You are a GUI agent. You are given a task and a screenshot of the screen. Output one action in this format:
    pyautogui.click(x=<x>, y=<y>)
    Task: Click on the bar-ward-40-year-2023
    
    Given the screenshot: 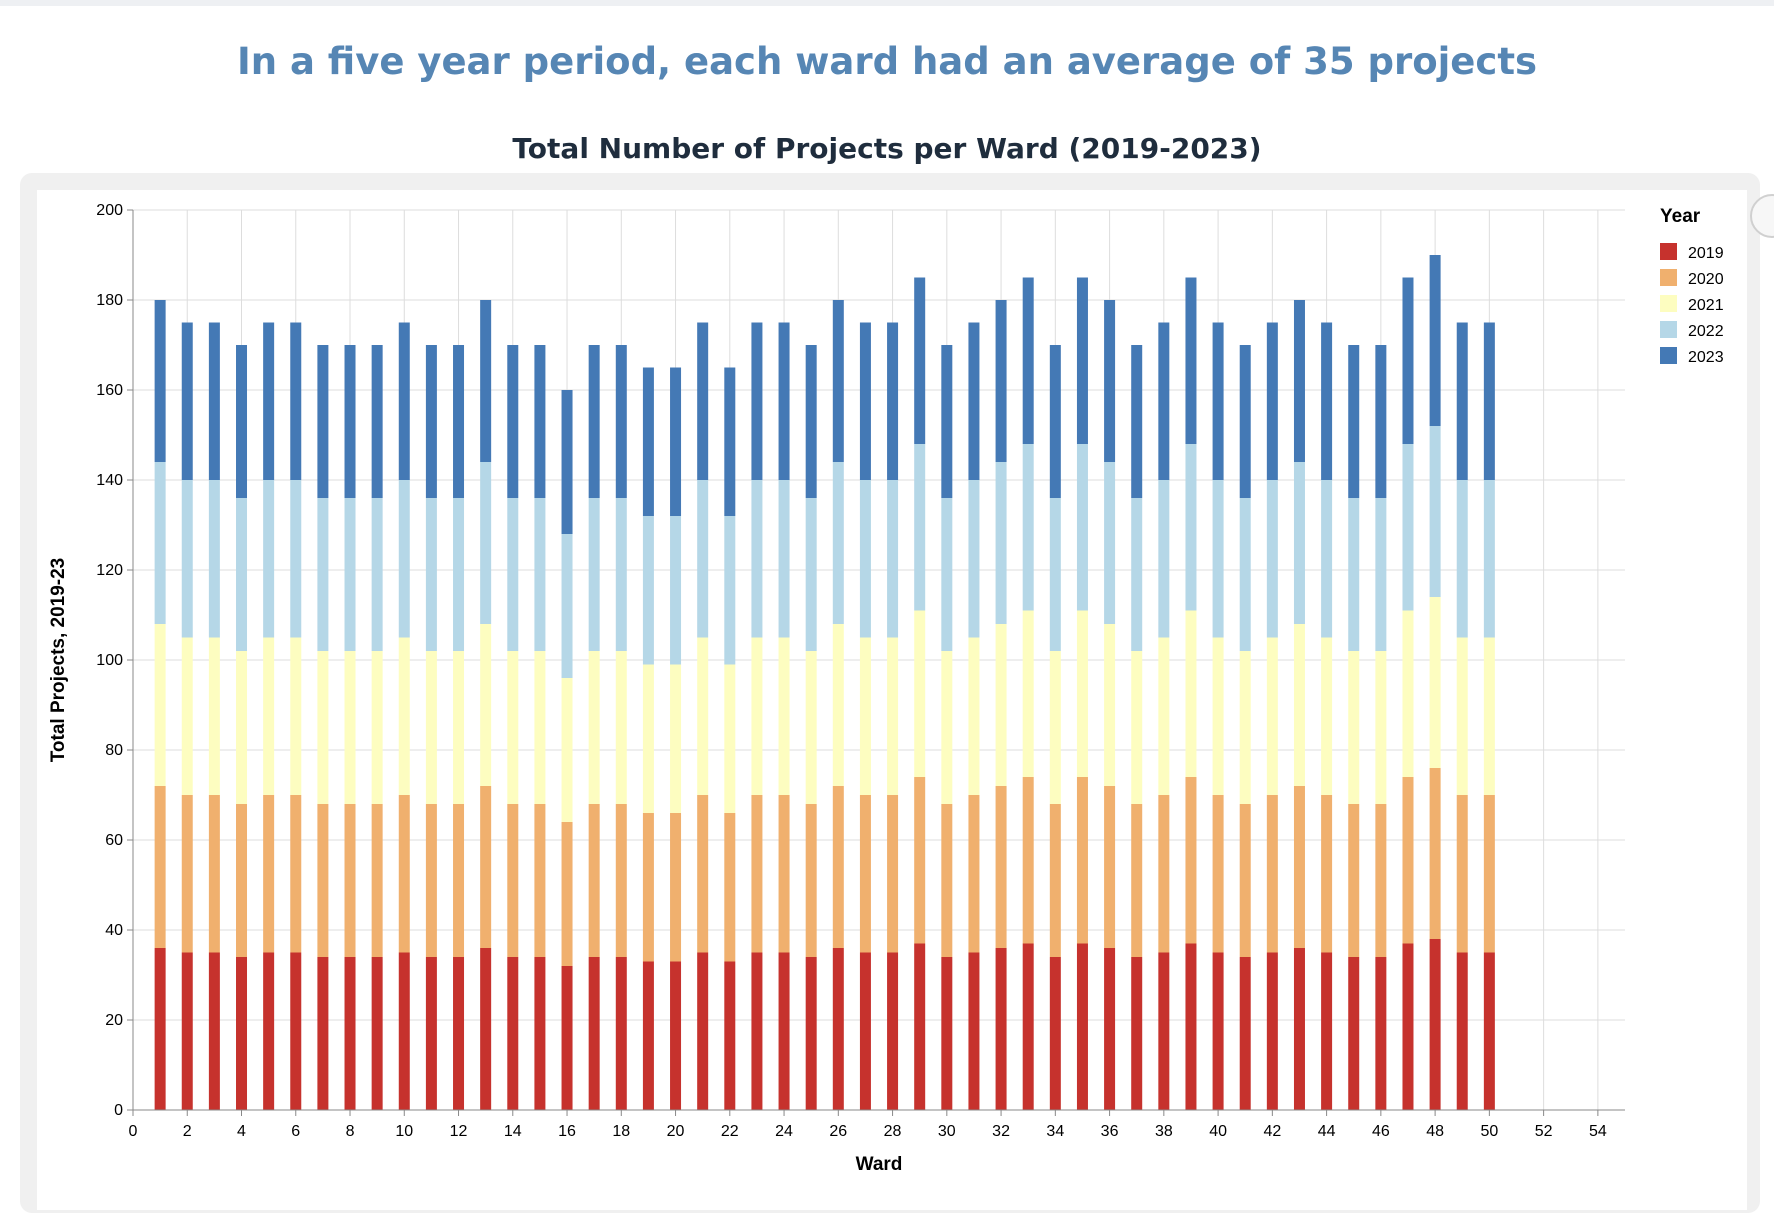 What is the action you would take?
    pyautogui.click(x=1218, y=401)
    